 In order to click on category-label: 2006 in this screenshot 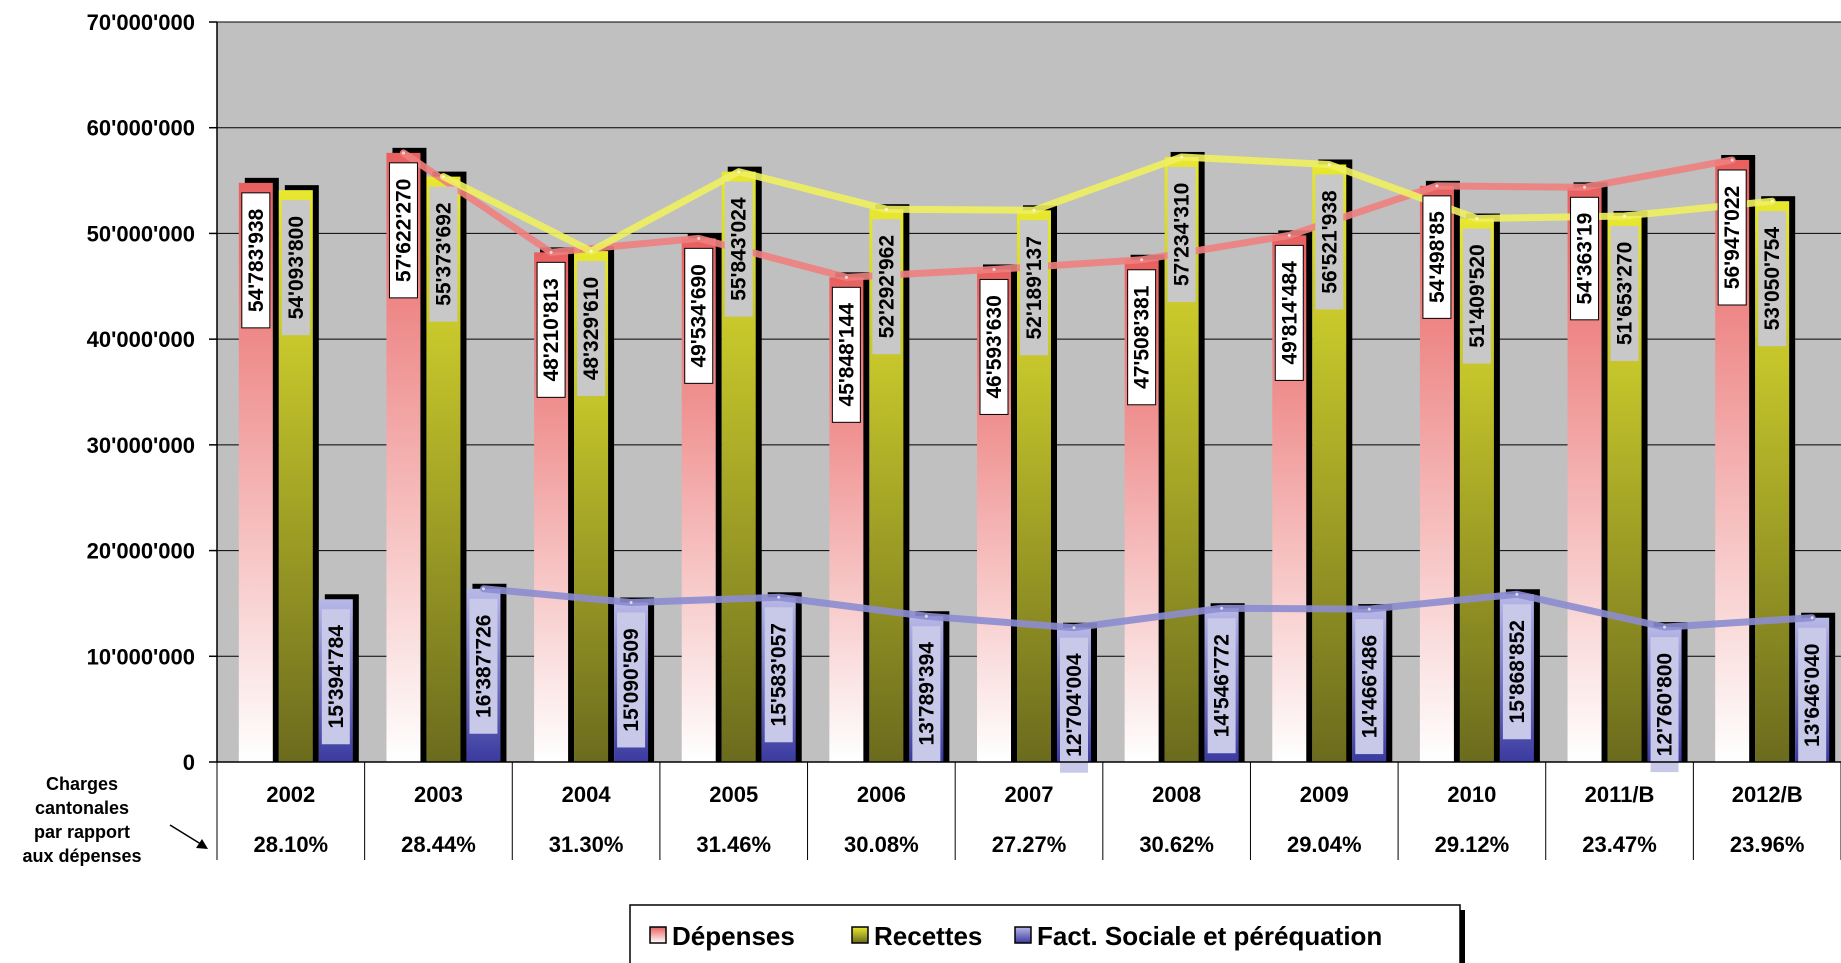, I will do `click(881, 794)`.